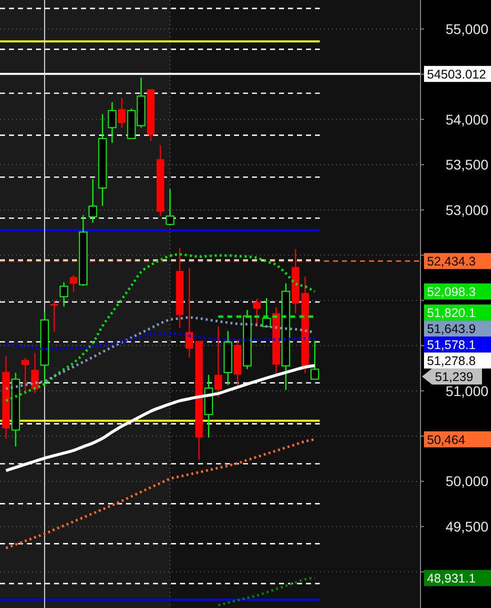 The width and height of the screenshot is (491, 608). What do you see at coordinates (467, 28) in the screenshot?
I see `y-tick-label: 55,000` at bounding box center [467, 28].